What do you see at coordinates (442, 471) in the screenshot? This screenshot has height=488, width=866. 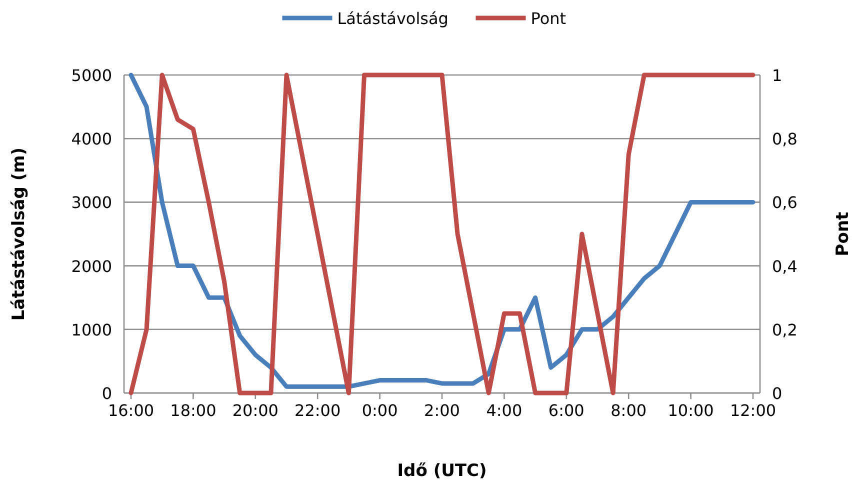 I see `x-axis-title: Idő (UTC)` at bounding box center [442, 471].